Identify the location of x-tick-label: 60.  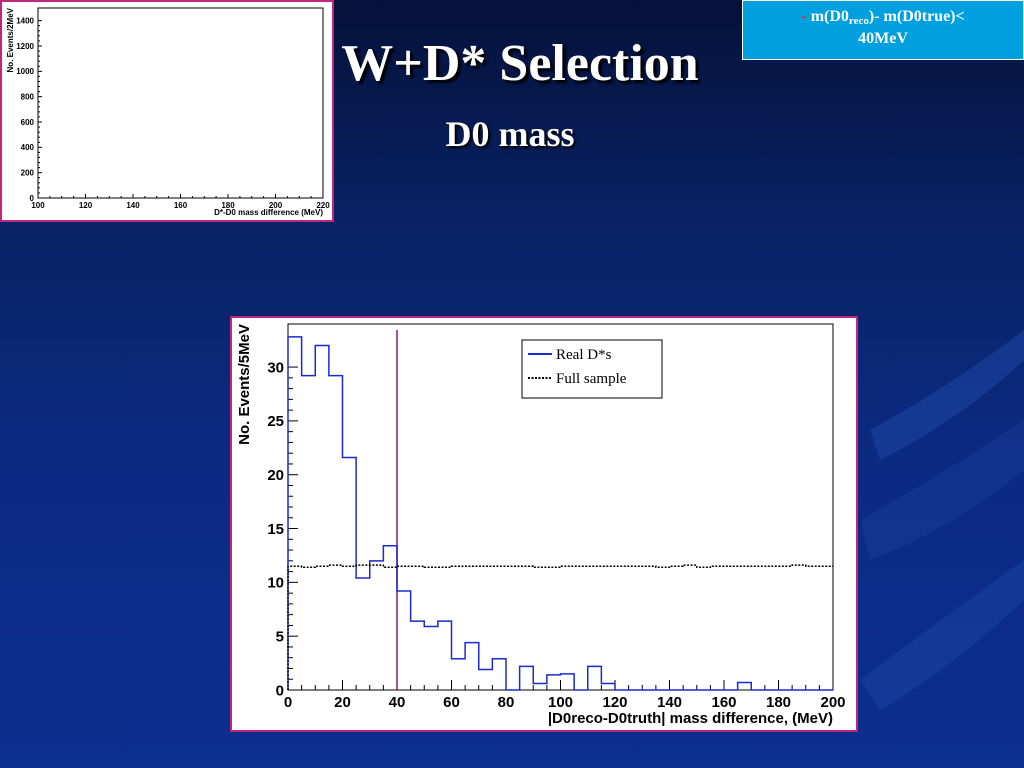
(451, 702).